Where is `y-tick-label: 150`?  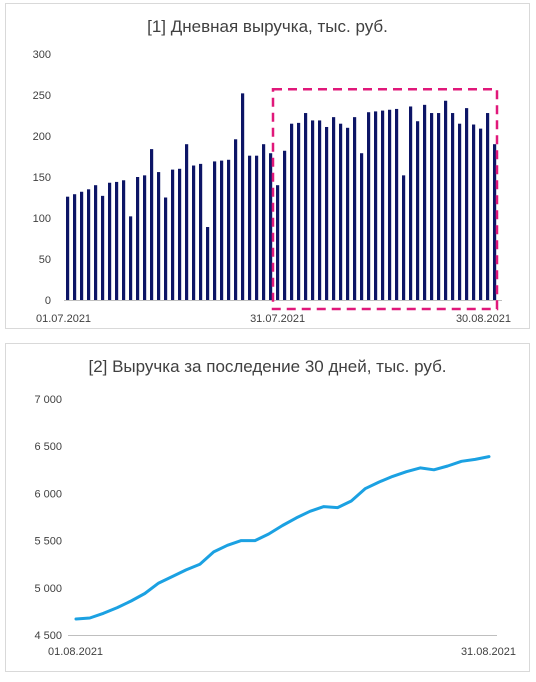 y-tick-label: 150 is located at coordinates (42, 178).